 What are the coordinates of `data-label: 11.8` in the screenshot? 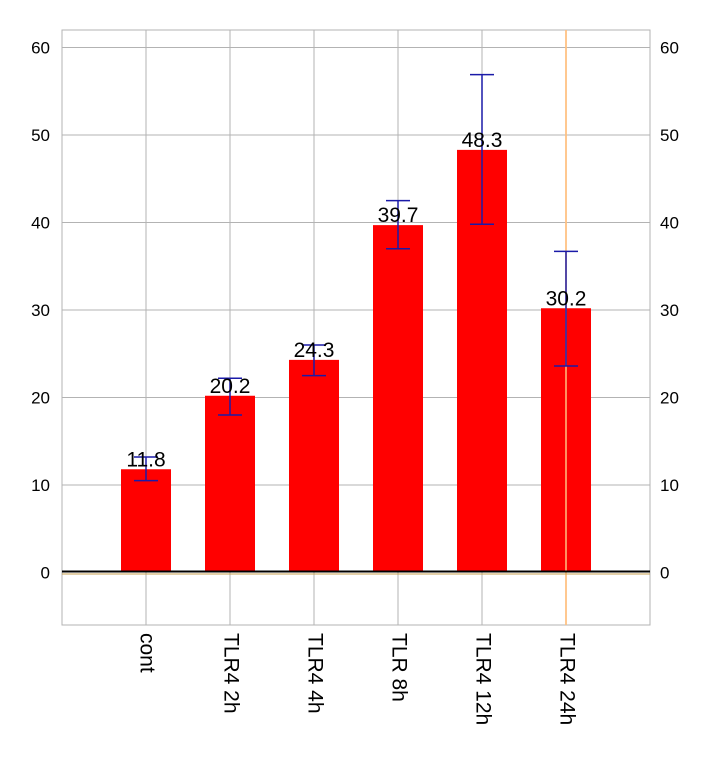 It's located at (145, 459).